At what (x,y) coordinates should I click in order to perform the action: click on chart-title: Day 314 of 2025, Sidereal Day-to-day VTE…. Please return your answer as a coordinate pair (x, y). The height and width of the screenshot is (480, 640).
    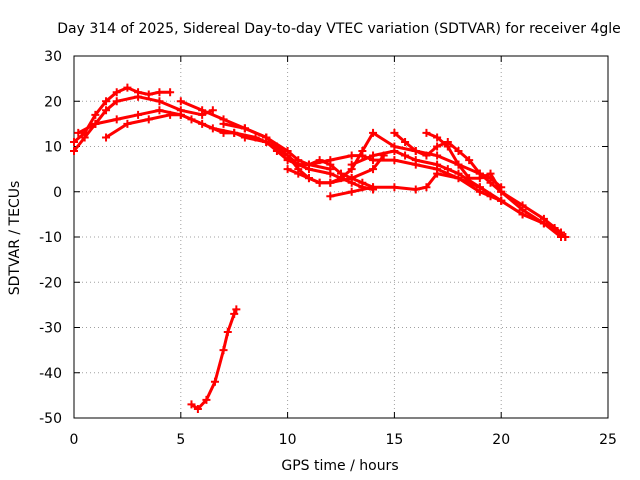
    Looking at the image, I should click on (339, 29).